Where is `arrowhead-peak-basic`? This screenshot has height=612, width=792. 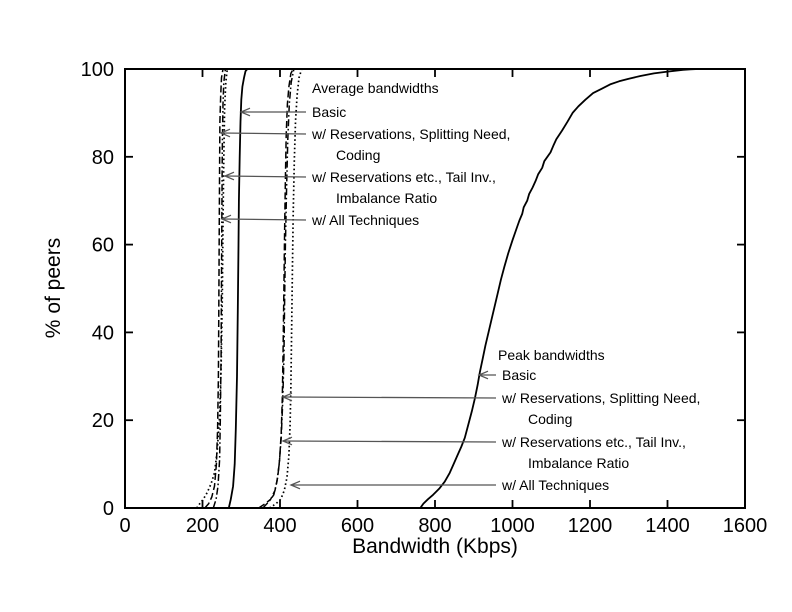 arrowhead-peak-basic is located at coordinates (483, 375).